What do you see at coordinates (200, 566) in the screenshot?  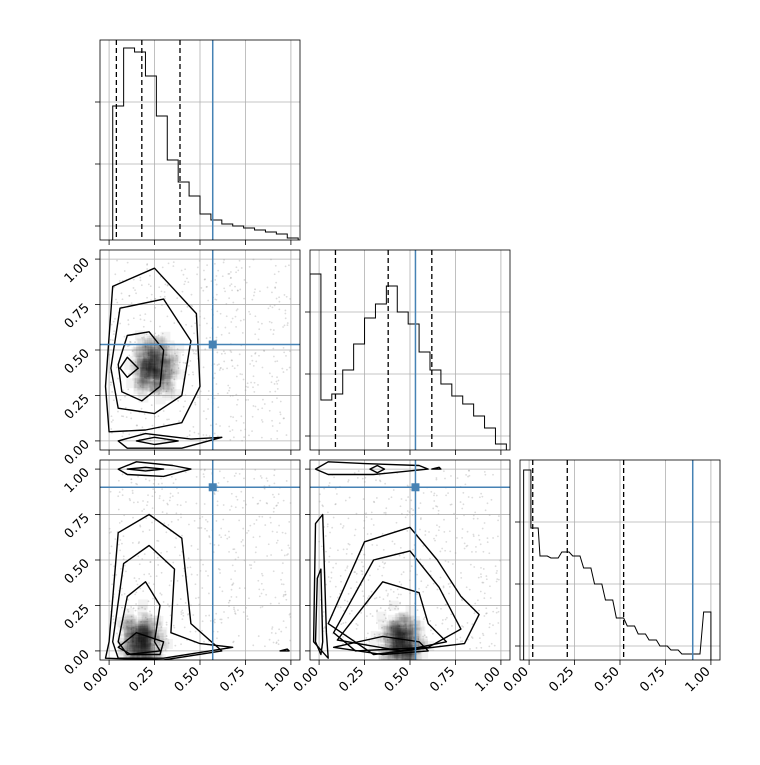 I see `scatter-content` at bounding box center [200, 566].